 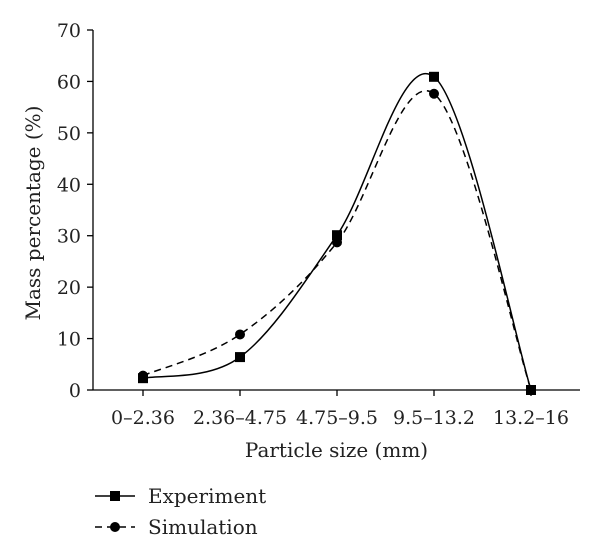 What do you see at coordinates (69, 237) in the screenshot?
I see `y-tick-label: 30` at bounding box center [69, 237].